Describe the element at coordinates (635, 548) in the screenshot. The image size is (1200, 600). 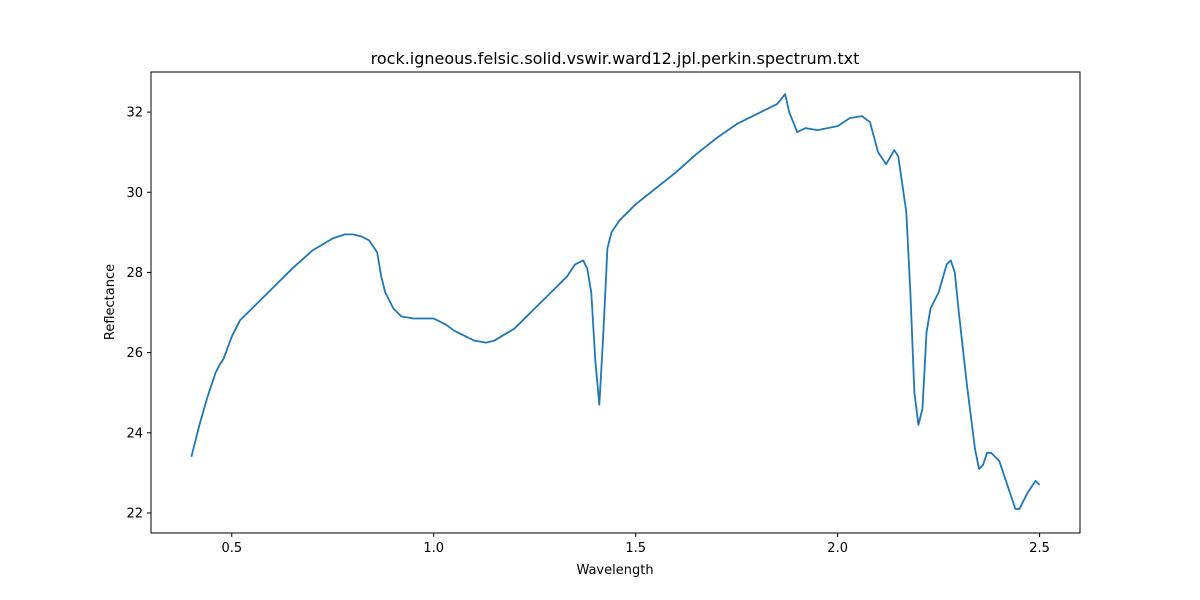
I see `x-tick-label: 1.5` at that location.